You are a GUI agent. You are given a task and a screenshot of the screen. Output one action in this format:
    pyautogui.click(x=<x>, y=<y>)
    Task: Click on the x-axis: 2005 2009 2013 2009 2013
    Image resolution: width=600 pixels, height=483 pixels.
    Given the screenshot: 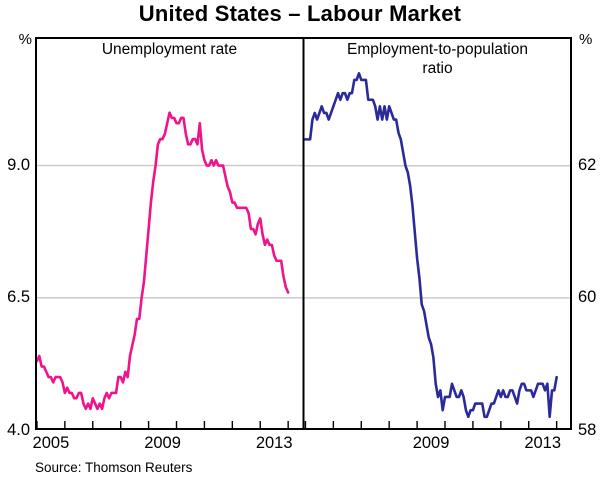 What is the action you would take?
    pyautogui.click(x=302, y=445)
    